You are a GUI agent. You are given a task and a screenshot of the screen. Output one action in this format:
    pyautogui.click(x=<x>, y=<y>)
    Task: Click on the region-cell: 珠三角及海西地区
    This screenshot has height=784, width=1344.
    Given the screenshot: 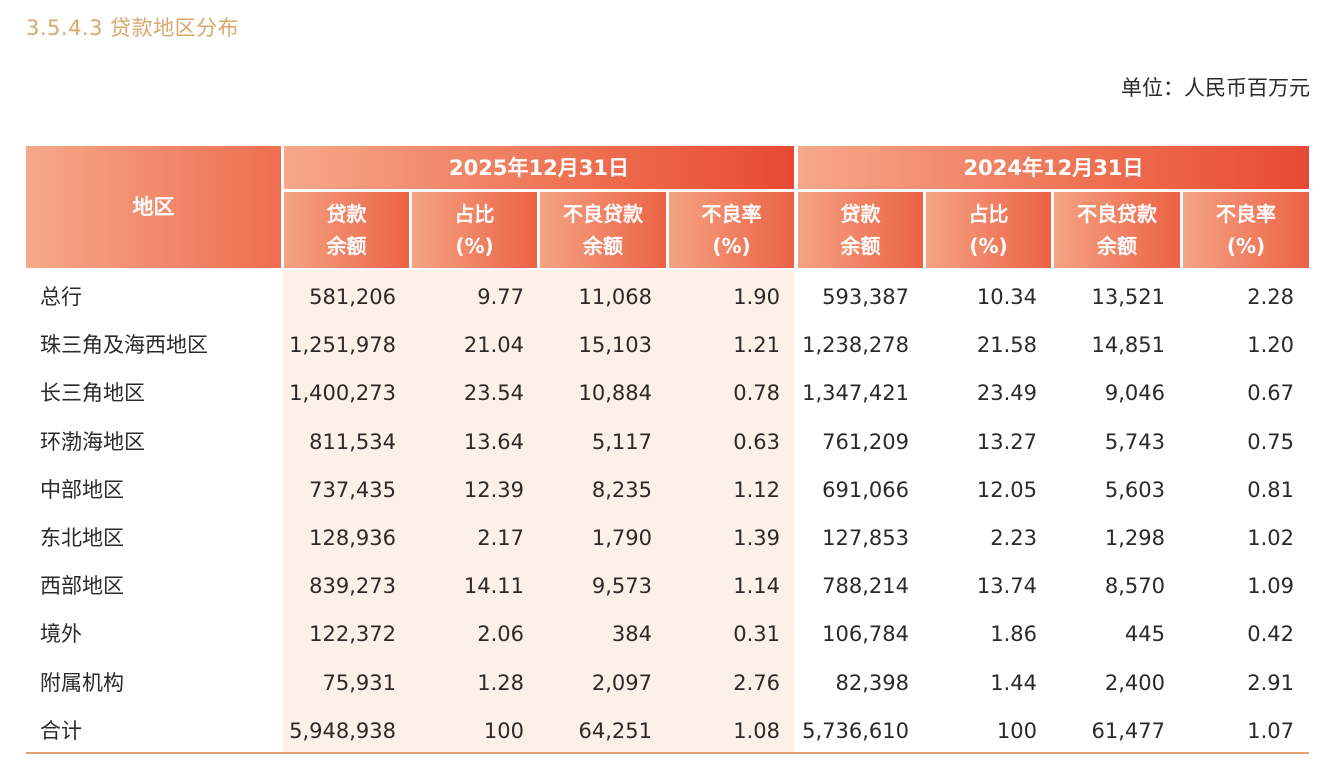 What is the action you would take?
    pyautogui.click(x=124, y=345)
    